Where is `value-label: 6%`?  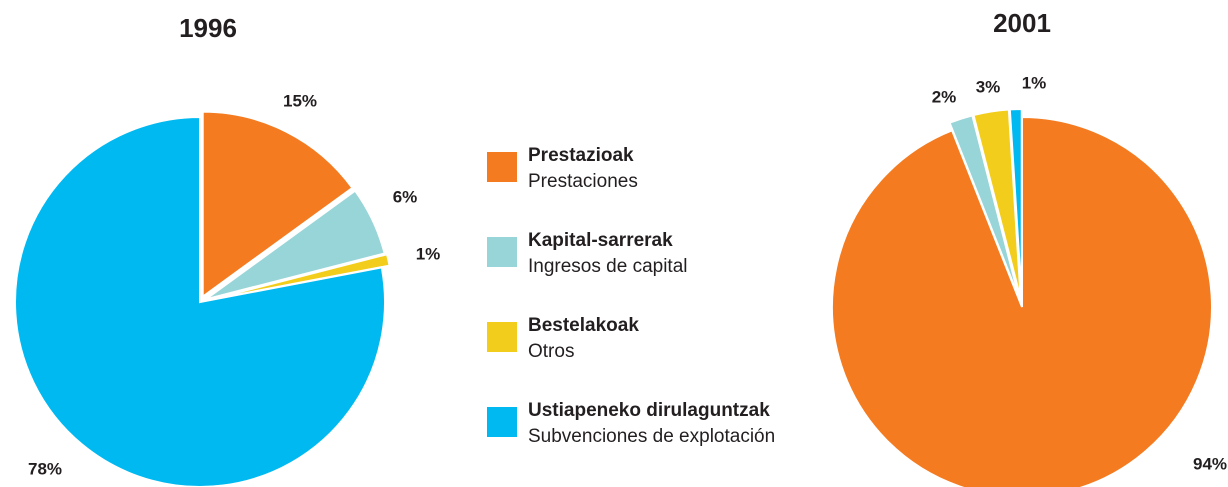 value-label: 6% is located at coordinates (405, 196).